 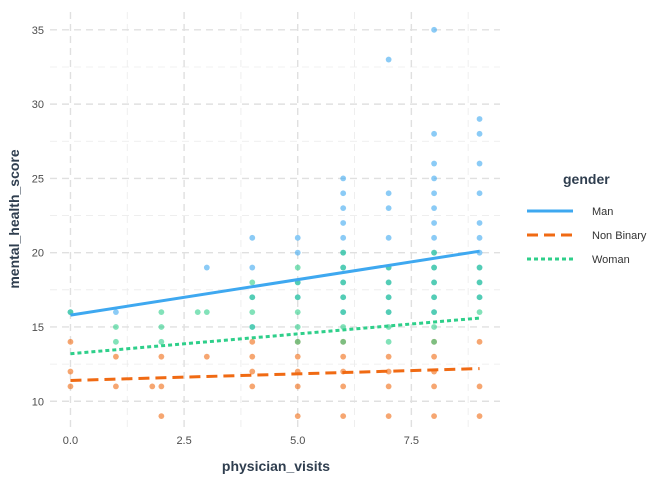 What do you see at coordinates (602, 212) in the screenshot?
I see `legend-label: Man` at bounding box center [602, 212].